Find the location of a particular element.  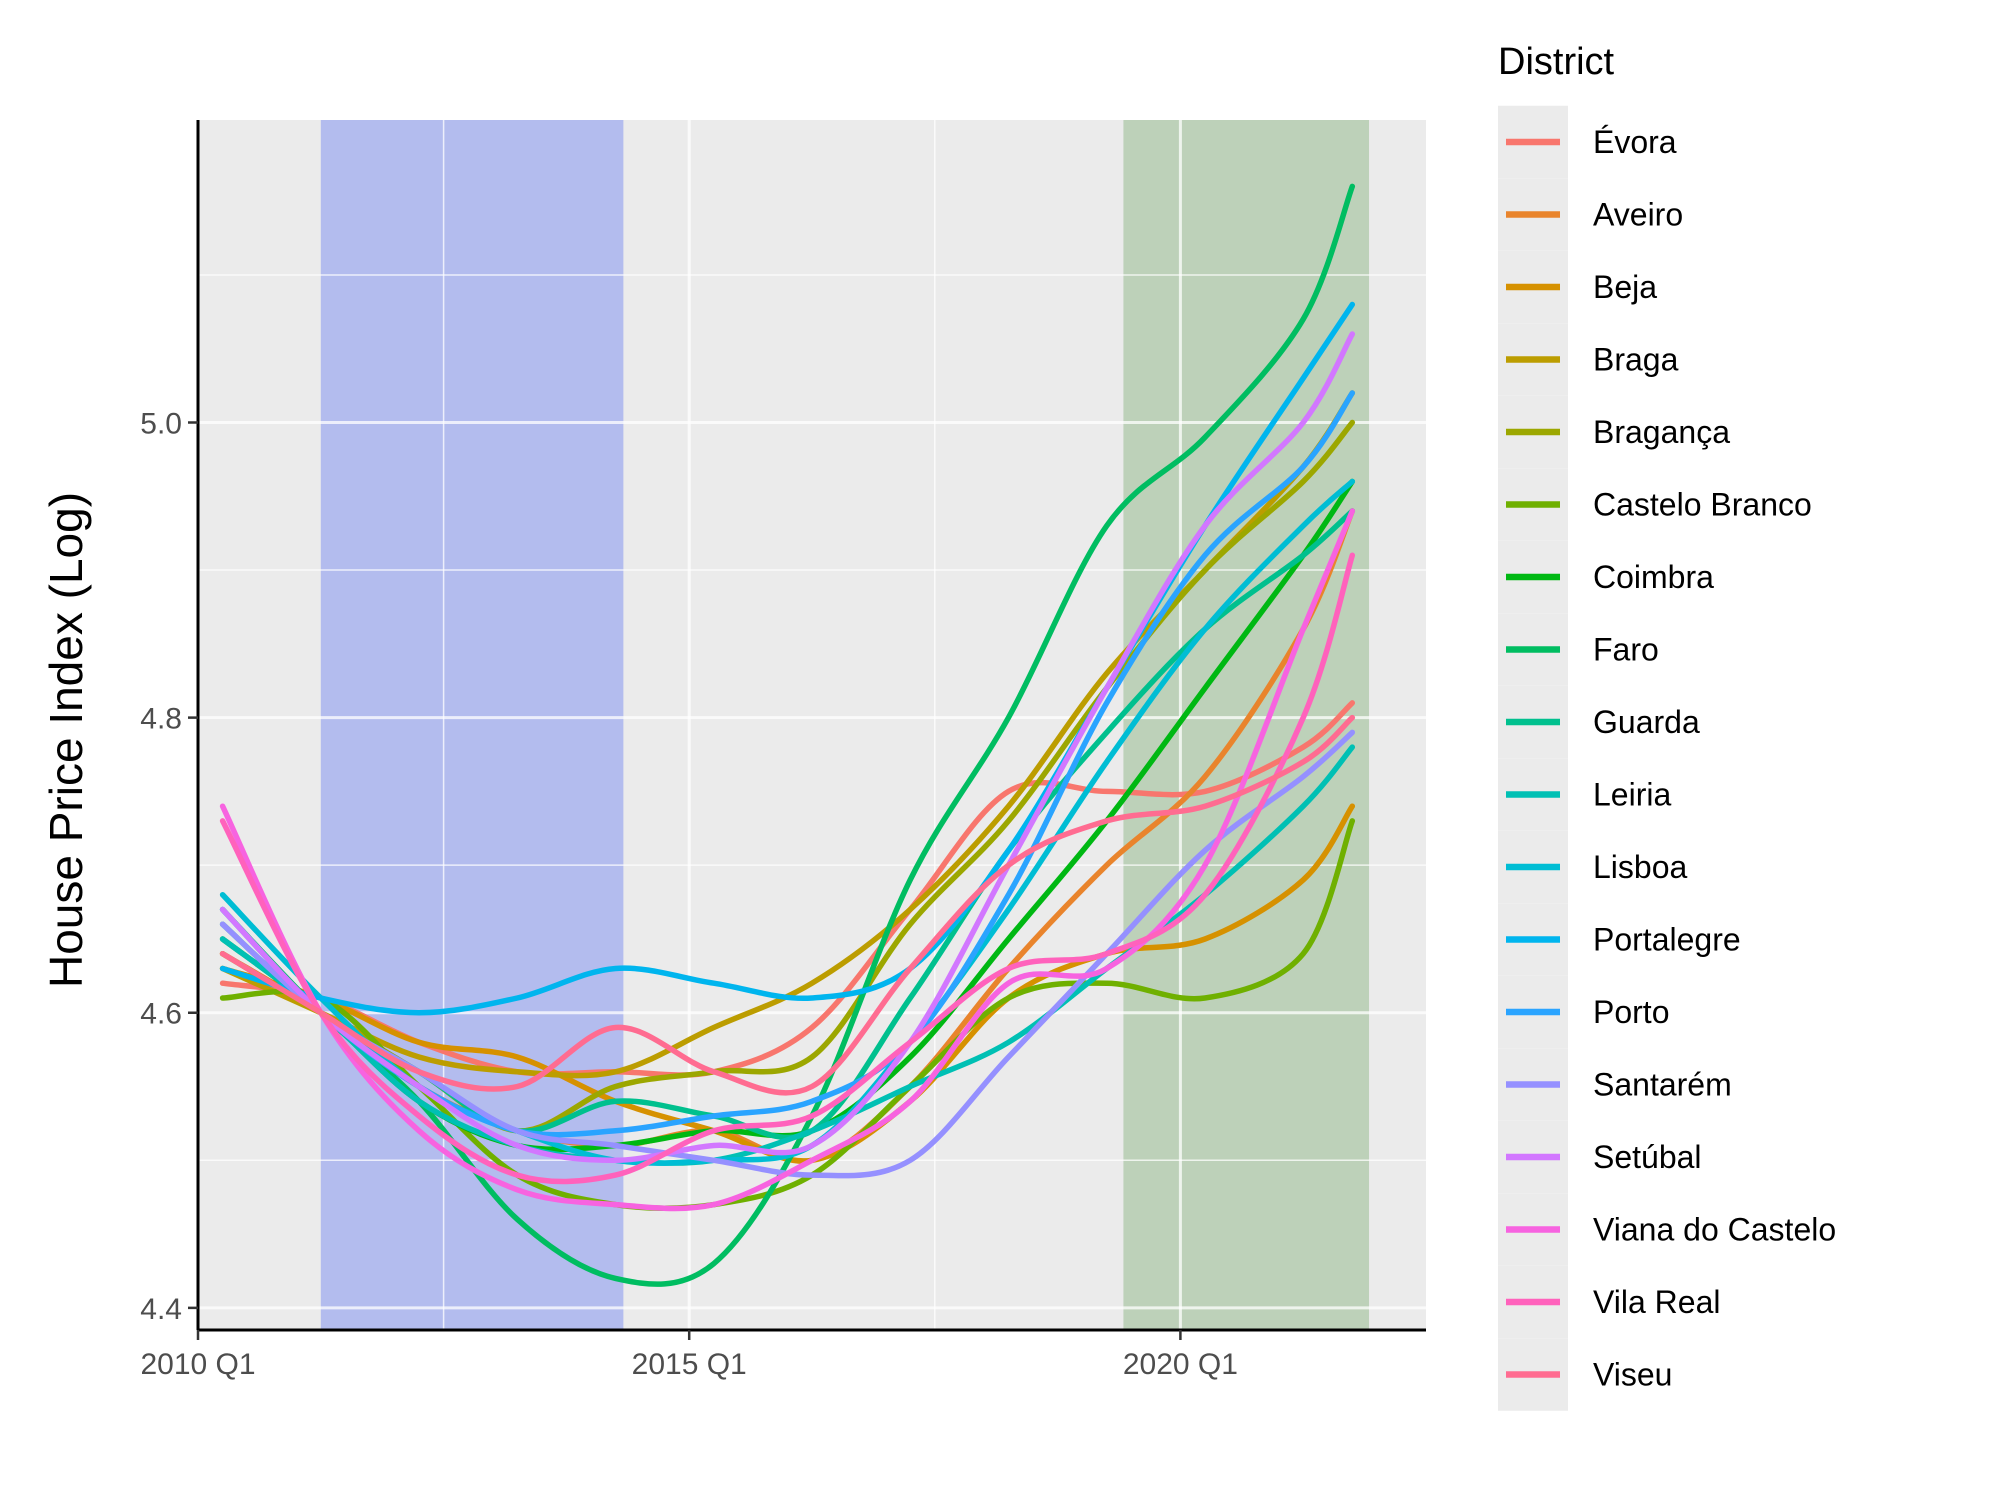

legend-item-label: Porto is located at coordinates (1631, 1012).